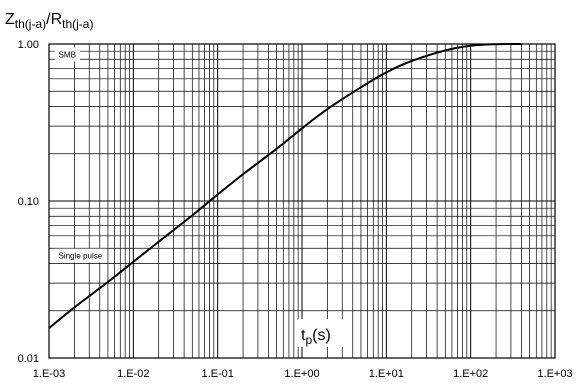 The image size is (579, 390). I want to click on y-label-main2: R, so click(57, 19).